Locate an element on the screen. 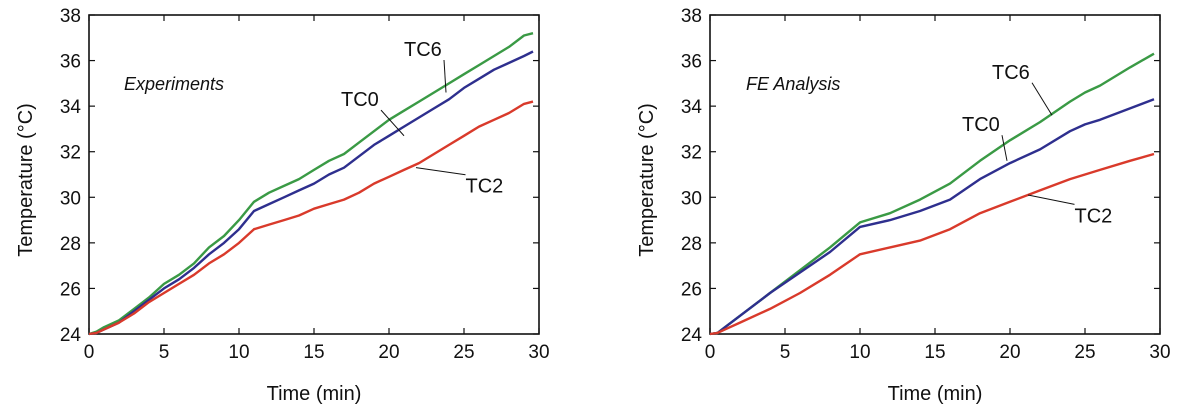 The width and height of the screenshot is (1185, 416). panel-title: Experiments is located at coordinates (174, 84).